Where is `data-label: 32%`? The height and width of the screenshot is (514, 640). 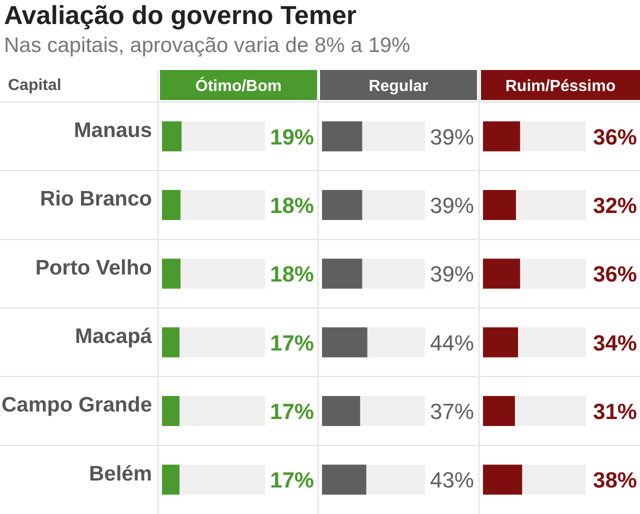 data-label: 32% is located at coordinates (614, 205).